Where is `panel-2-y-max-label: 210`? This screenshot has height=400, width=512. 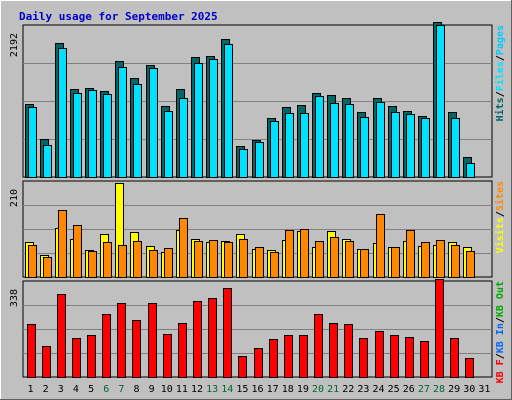
panel-2-y-max-label: 210 is located at coordinates (14, 198).